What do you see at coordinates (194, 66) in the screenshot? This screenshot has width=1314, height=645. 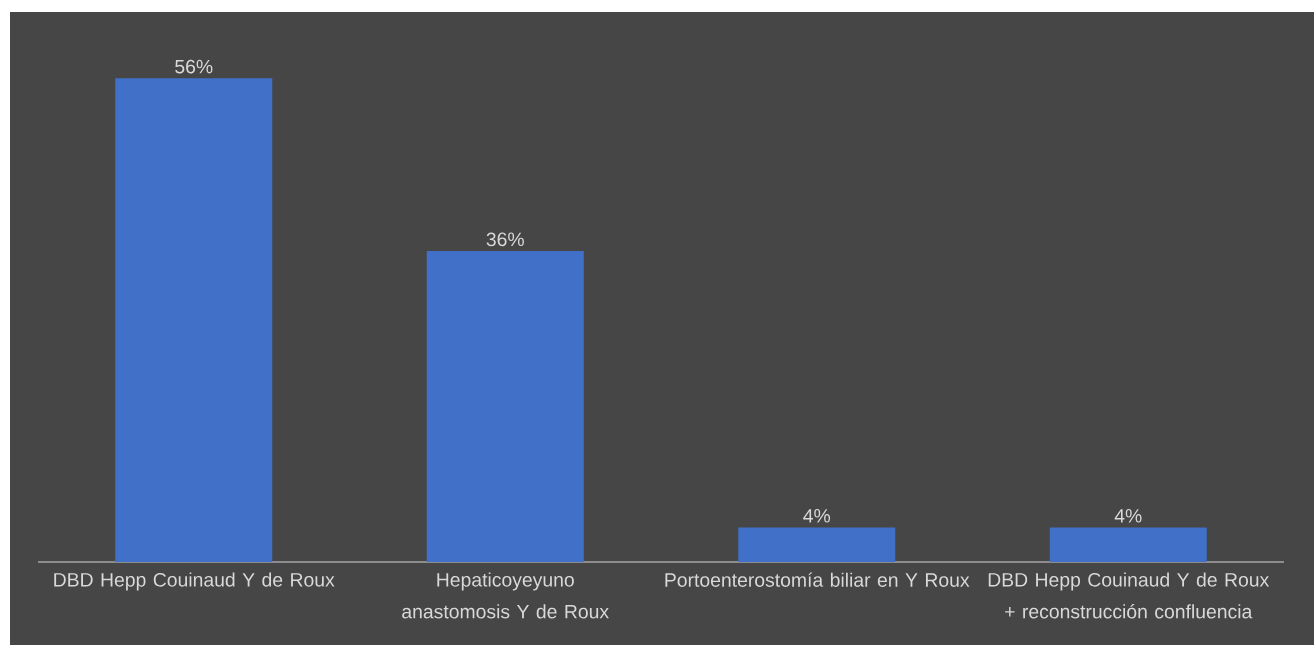 I see `data-label: 56%` at bounding box center [194, 66].